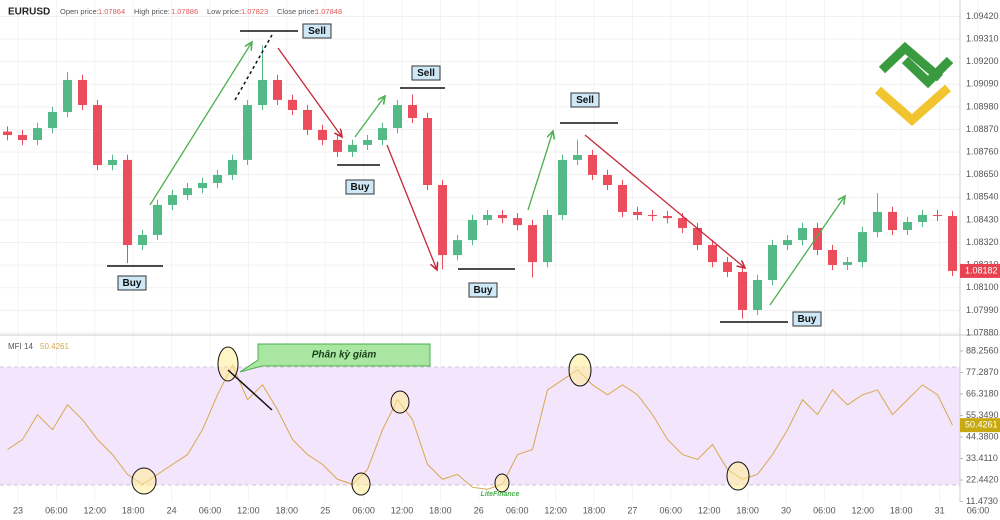  Describe the element at coordinates (111, 11) in the screenshot. I see `field-value: 1.07864` at that location.